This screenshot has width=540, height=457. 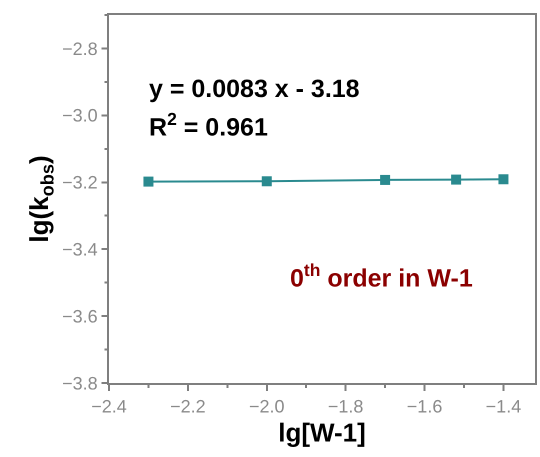 I want to click on x-tick-label: −2.2, so click(x=188, y=406).